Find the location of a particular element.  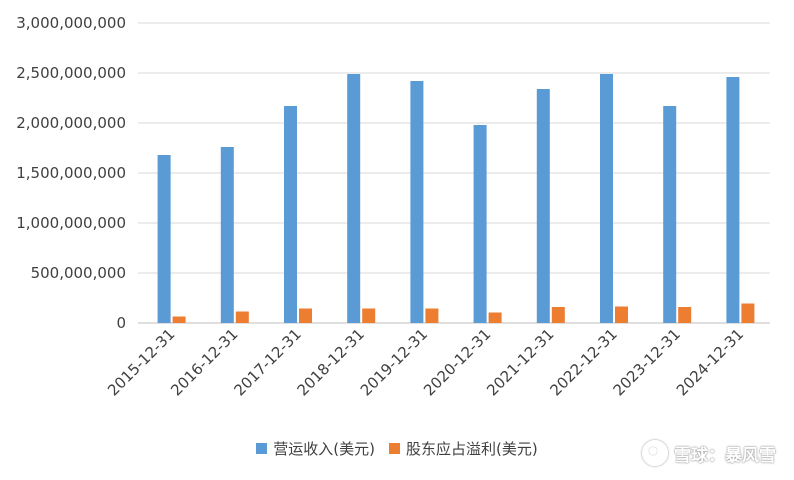

legend-label-profit: 股东应占溢利(美元) is located at coordinates (472, 449).